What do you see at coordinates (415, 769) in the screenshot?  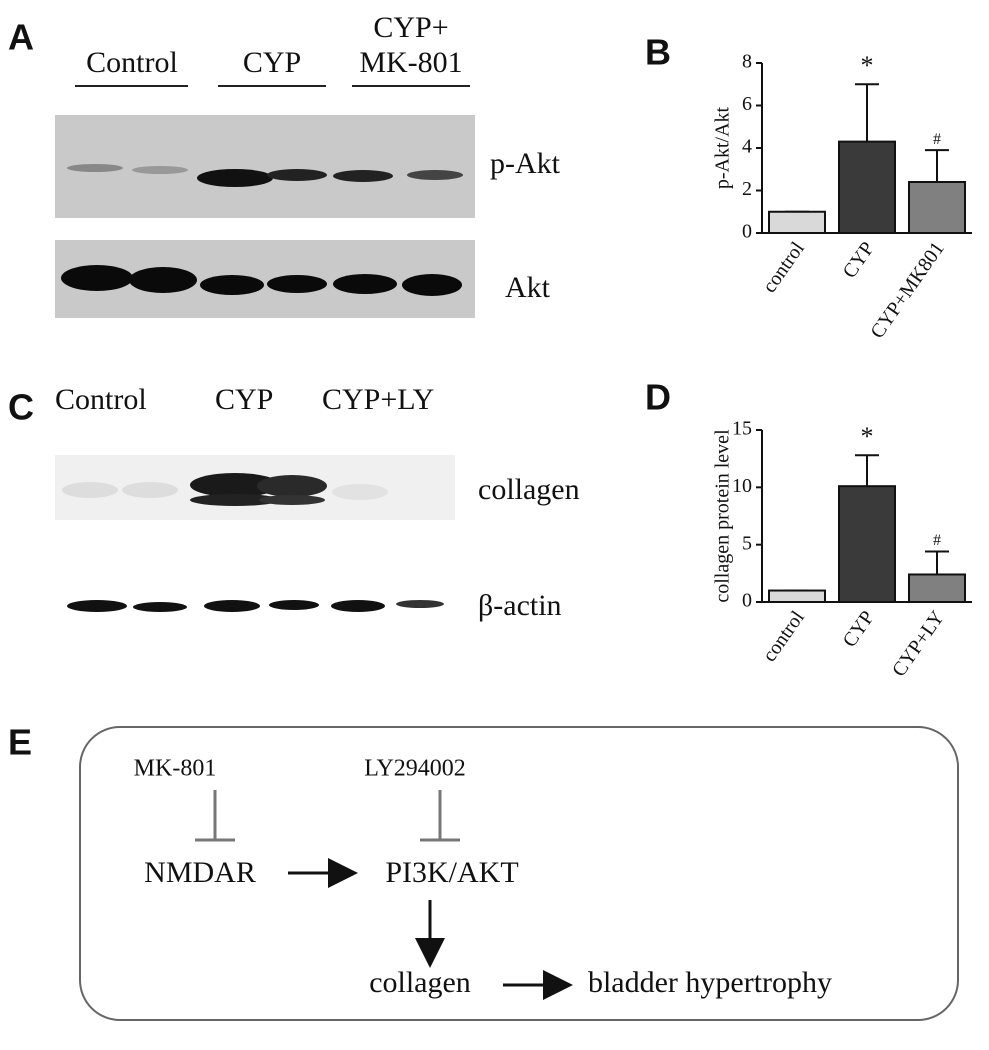 I see `inhibitor: LY294002` at bounding box center [415, 769].